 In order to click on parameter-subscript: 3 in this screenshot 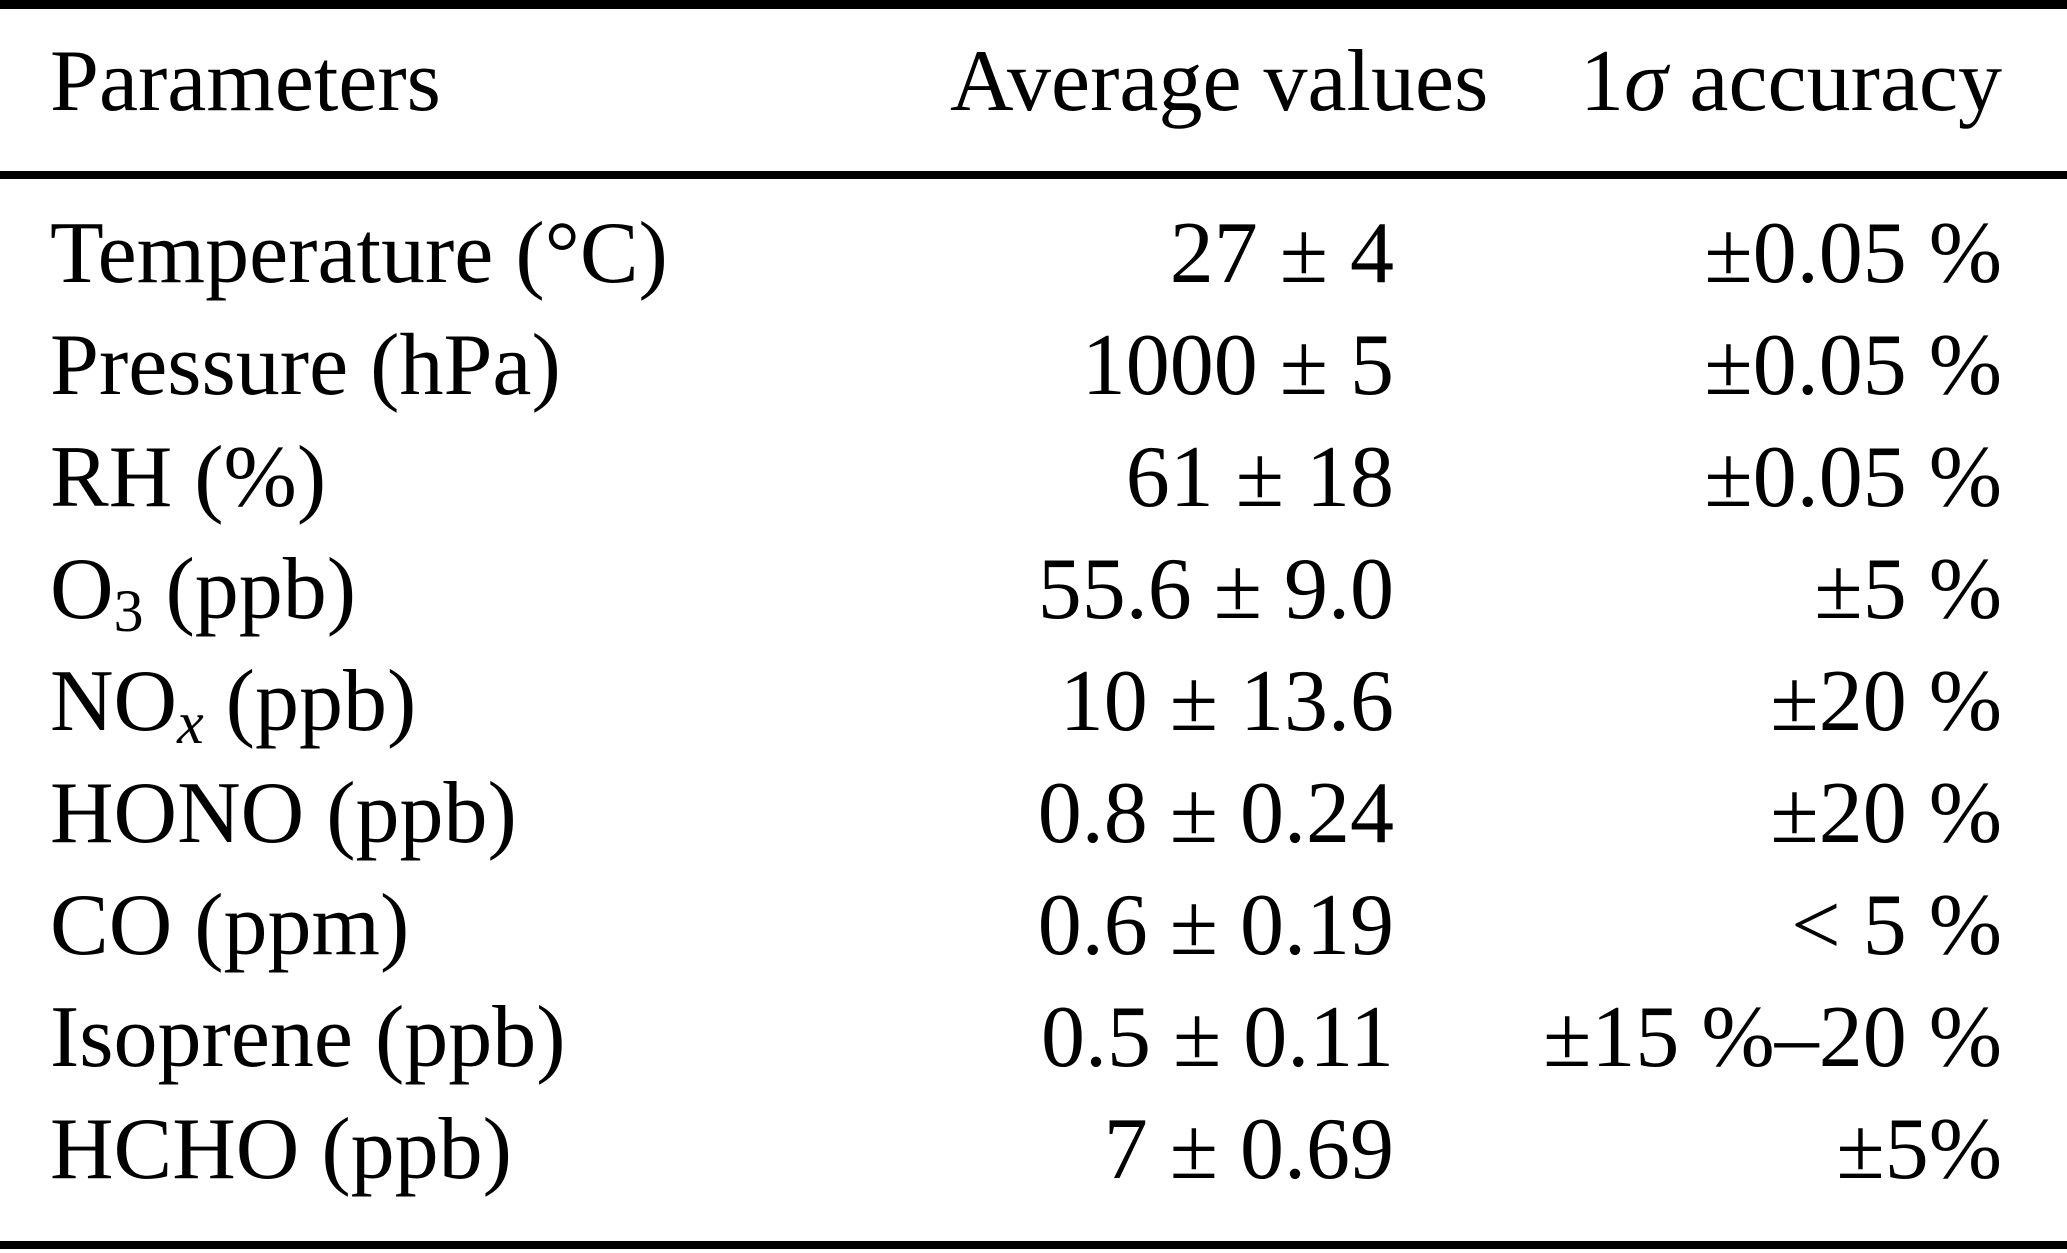, I will do `click(128, 611)`.